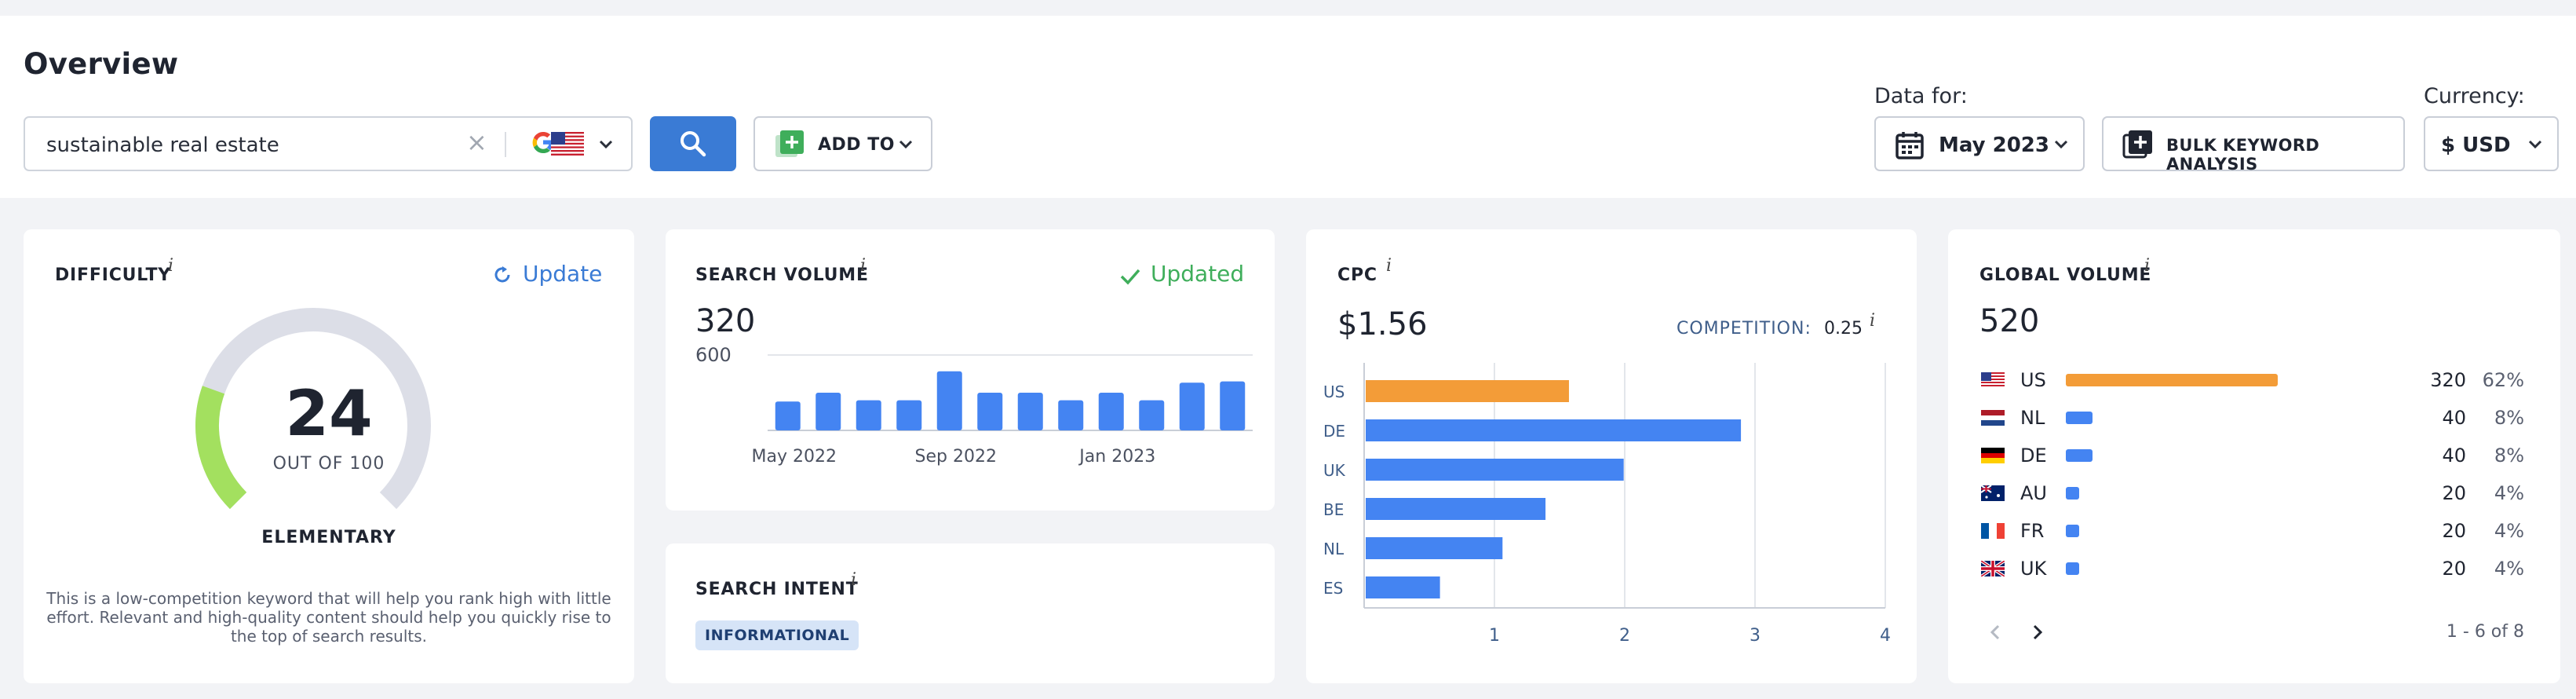 This screenshot has width=2576, height=699. I want to click on country-code: FR, so click(2032, 531).